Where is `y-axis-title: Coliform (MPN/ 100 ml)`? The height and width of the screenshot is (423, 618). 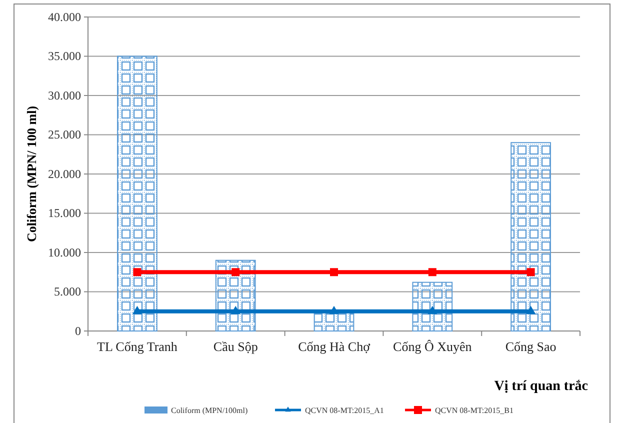 y-axis-title: Coliform (MPN/ 100 ml) is located at coordinates (31, 174).